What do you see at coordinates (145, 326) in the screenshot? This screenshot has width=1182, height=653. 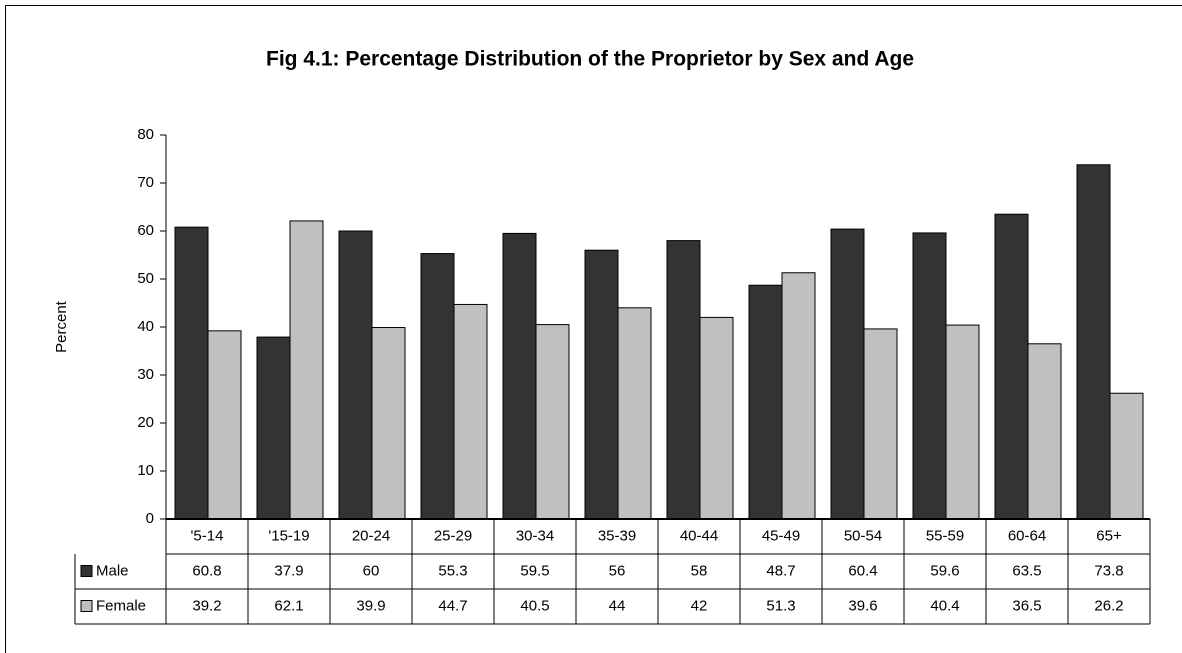 I see `y-tick-label: 40` at bounding box center [145, 326].